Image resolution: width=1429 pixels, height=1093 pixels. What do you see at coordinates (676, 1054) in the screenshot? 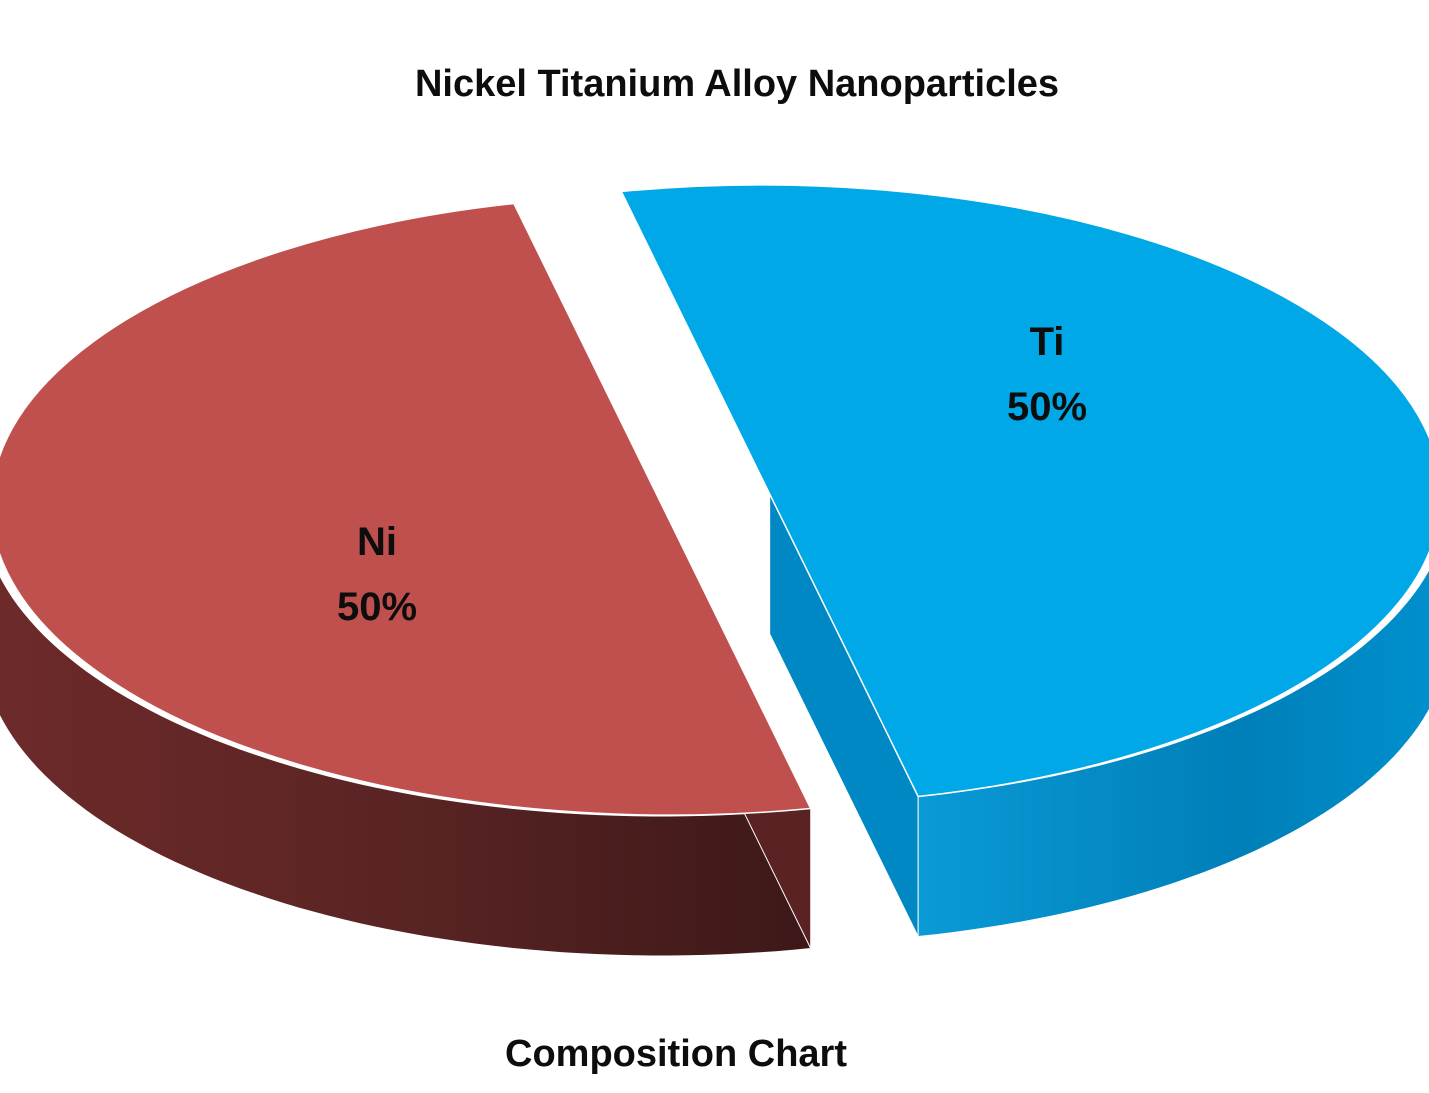
I see `chart-subtitle: Composition Chart` at bounding box center [676, 1054].